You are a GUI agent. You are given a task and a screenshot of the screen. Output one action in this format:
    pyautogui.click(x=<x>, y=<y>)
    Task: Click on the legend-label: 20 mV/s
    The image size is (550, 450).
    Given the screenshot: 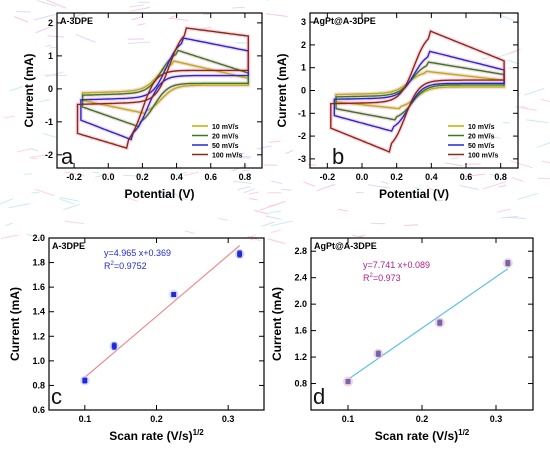 What is the action you would take?
    pyautogui.click(x=225, y=137)
    